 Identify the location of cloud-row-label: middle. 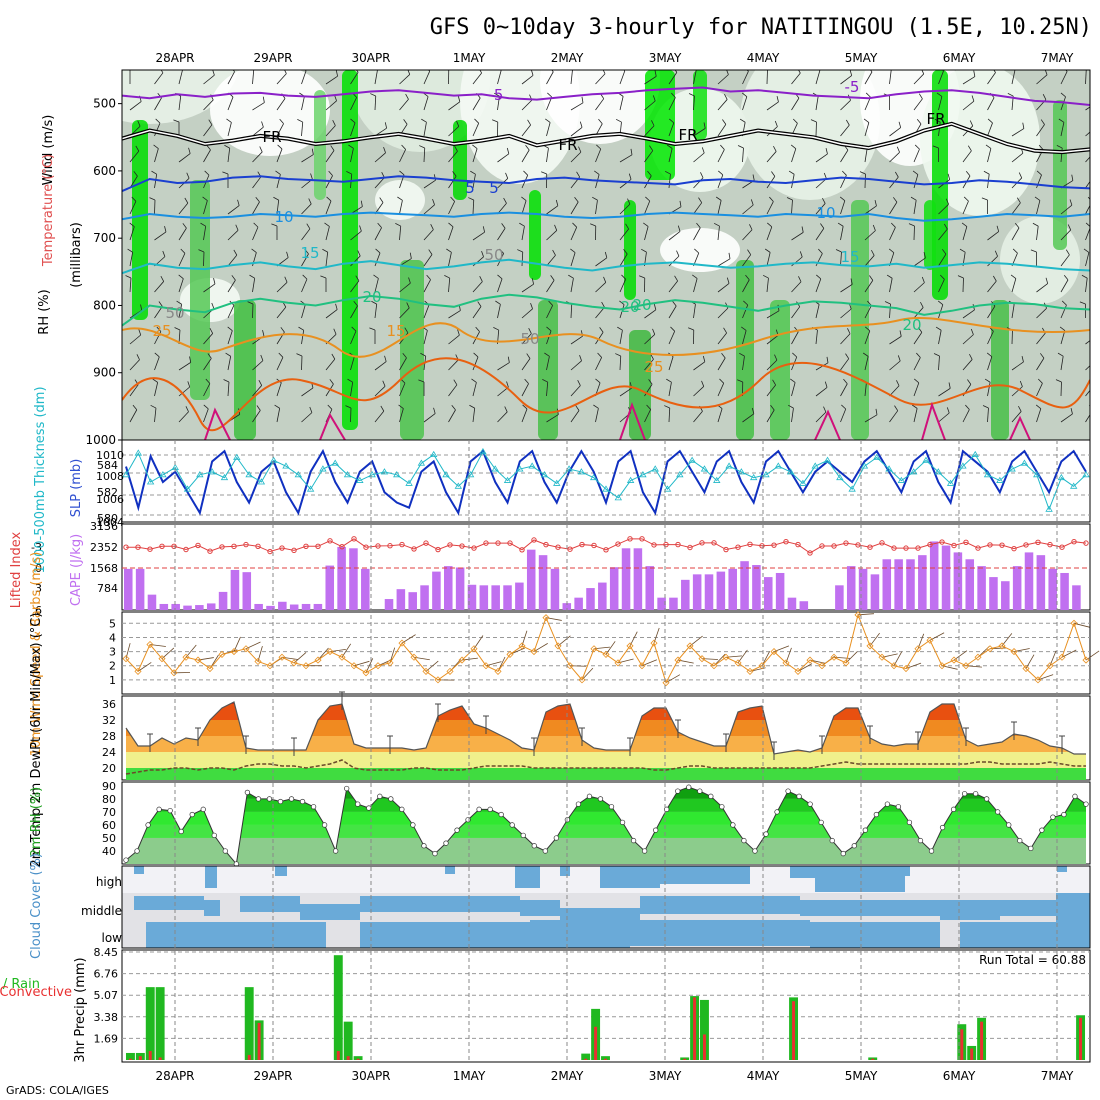
(101, 911).